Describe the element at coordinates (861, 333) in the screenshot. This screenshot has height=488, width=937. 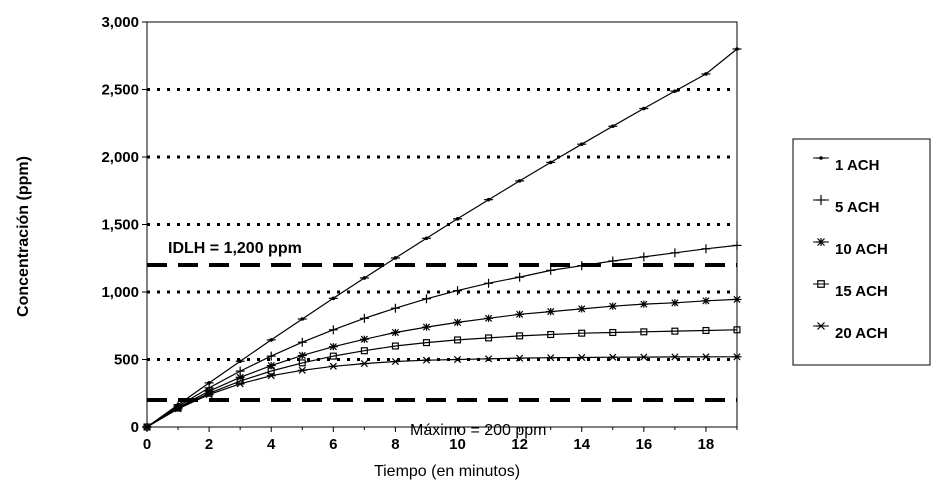
I see `legend-label: 20 ACH` at that location.